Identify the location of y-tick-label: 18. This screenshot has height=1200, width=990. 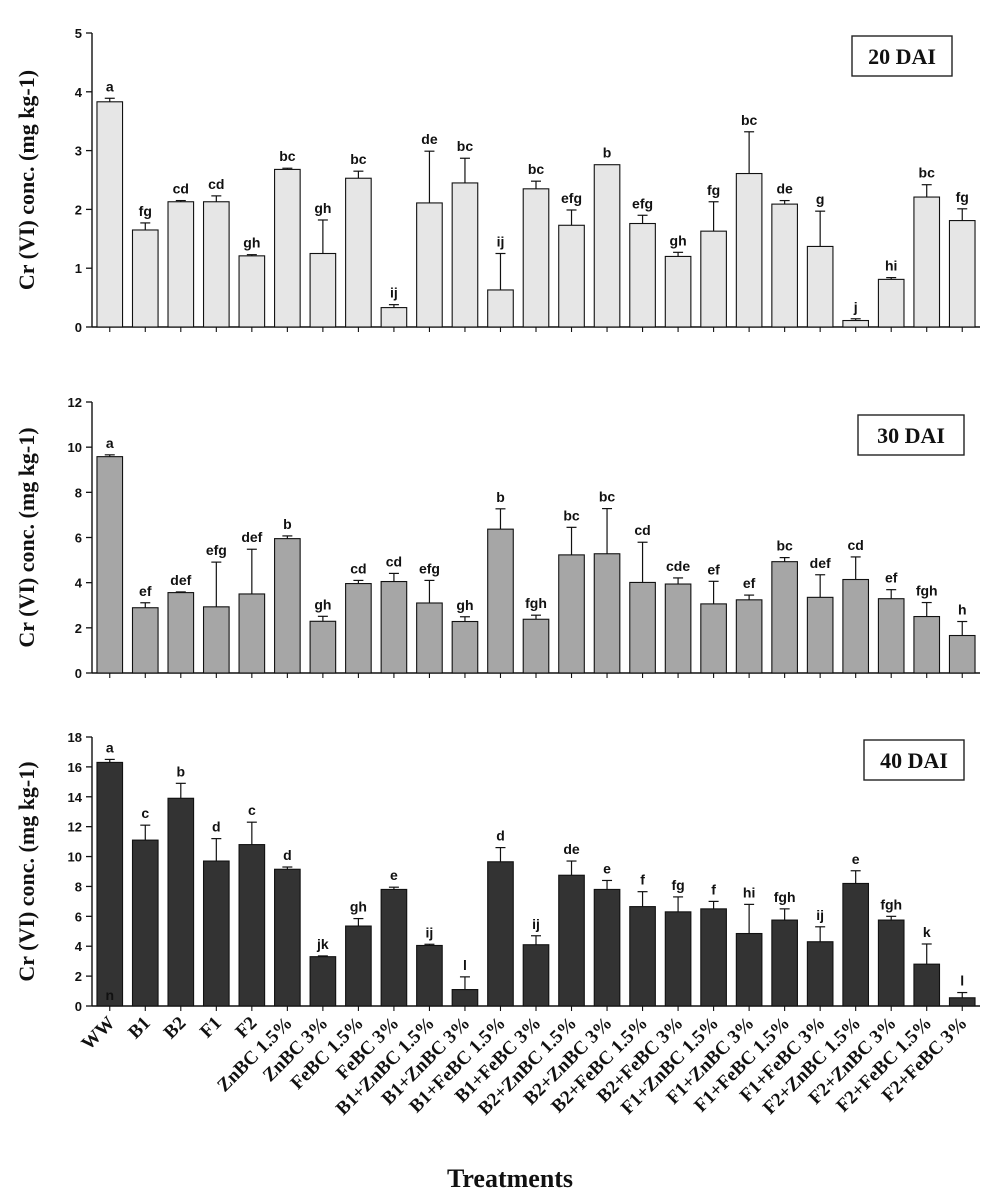
(75, 737).